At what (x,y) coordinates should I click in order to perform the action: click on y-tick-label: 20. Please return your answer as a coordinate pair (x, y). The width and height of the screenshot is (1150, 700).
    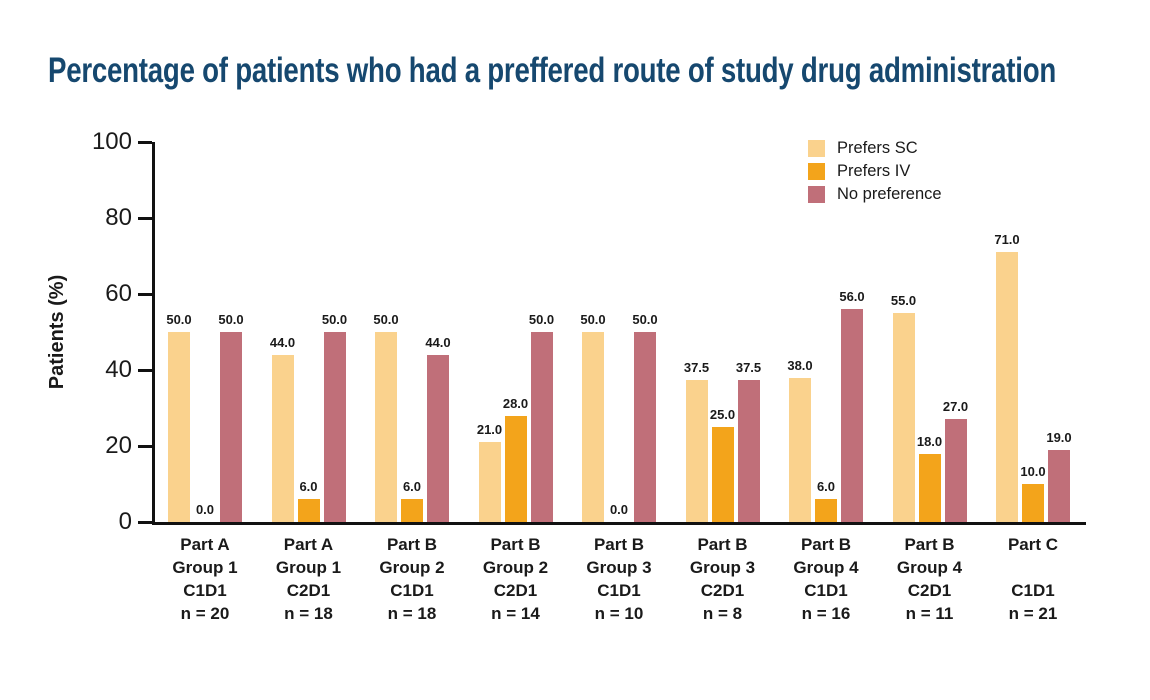
    Looking at the image, I should click on (118, 445).